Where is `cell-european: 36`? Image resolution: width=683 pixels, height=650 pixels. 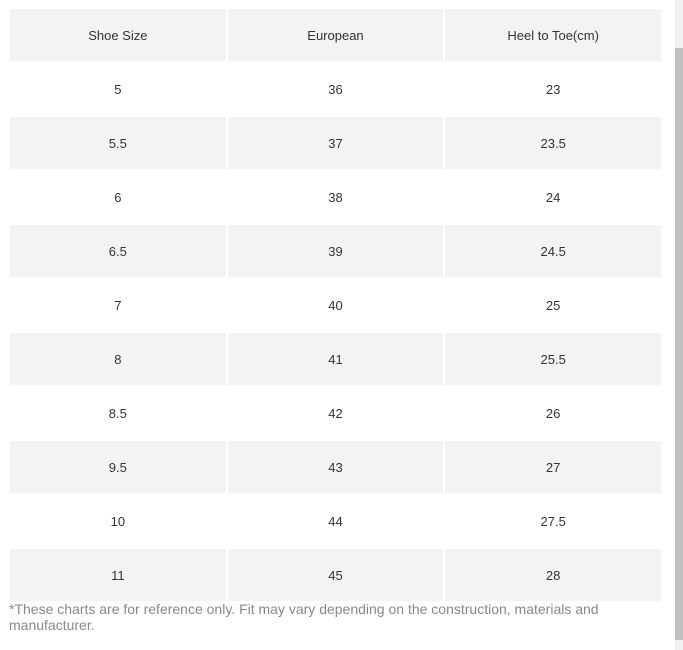
cell-european: 36 is located at coordinates (335, 89).